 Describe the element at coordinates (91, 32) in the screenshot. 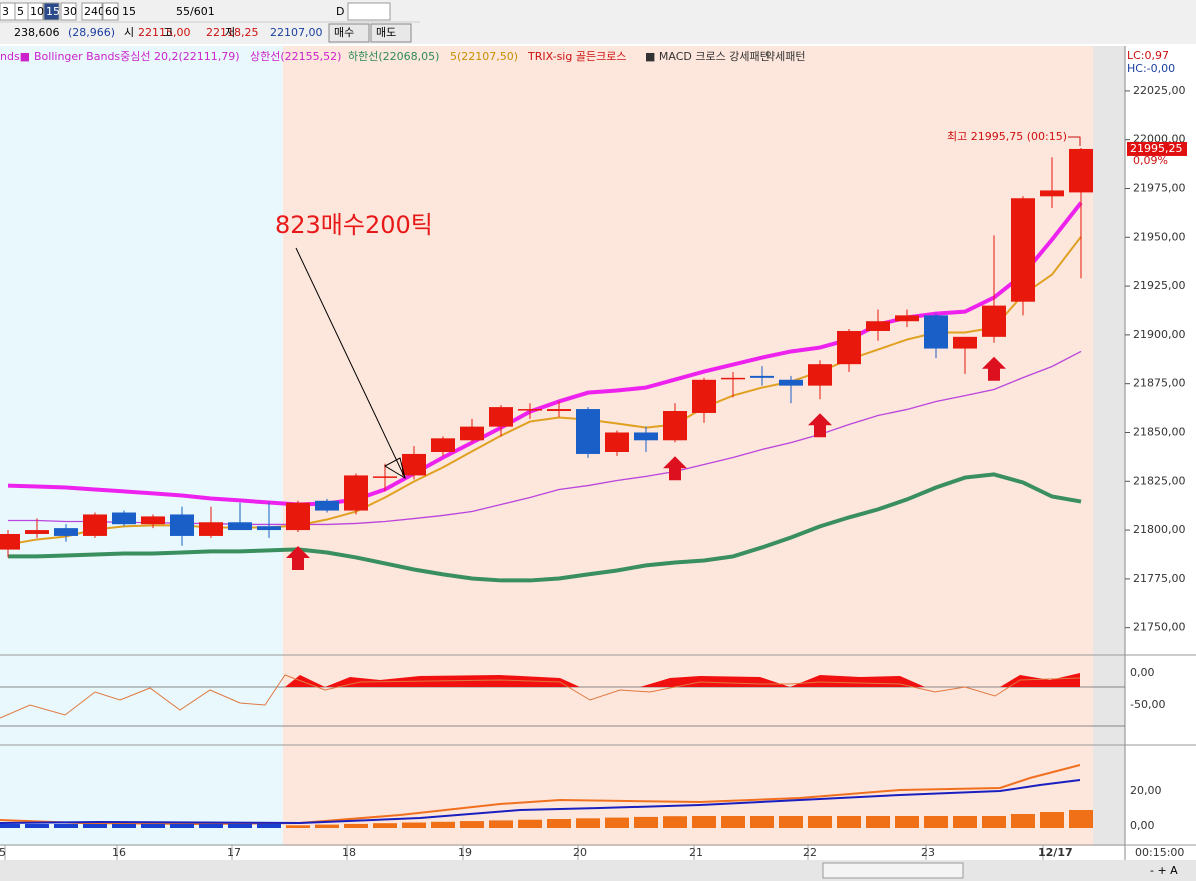

I see `toolbar-text: (28,966)` at that location.